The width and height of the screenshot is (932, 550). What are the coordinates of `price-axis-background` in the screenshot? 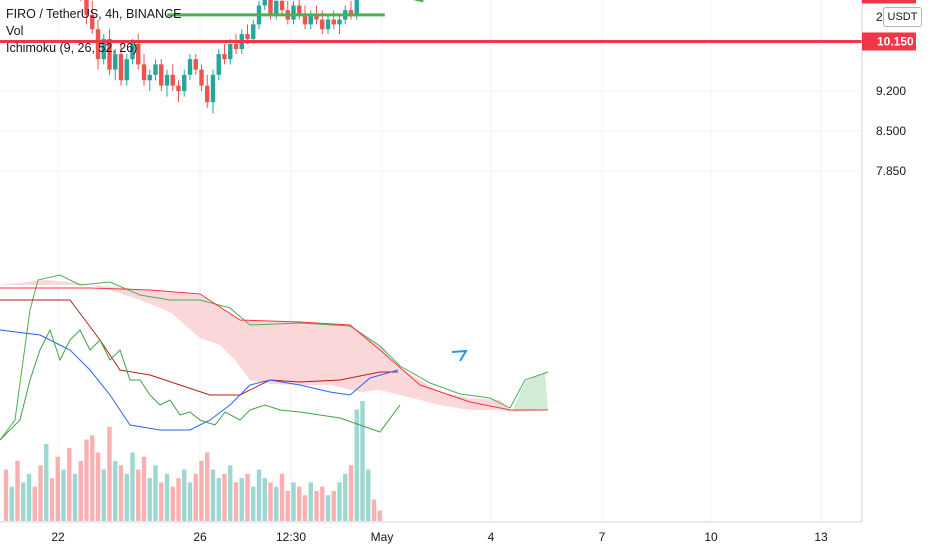 It's located at (897, 275).